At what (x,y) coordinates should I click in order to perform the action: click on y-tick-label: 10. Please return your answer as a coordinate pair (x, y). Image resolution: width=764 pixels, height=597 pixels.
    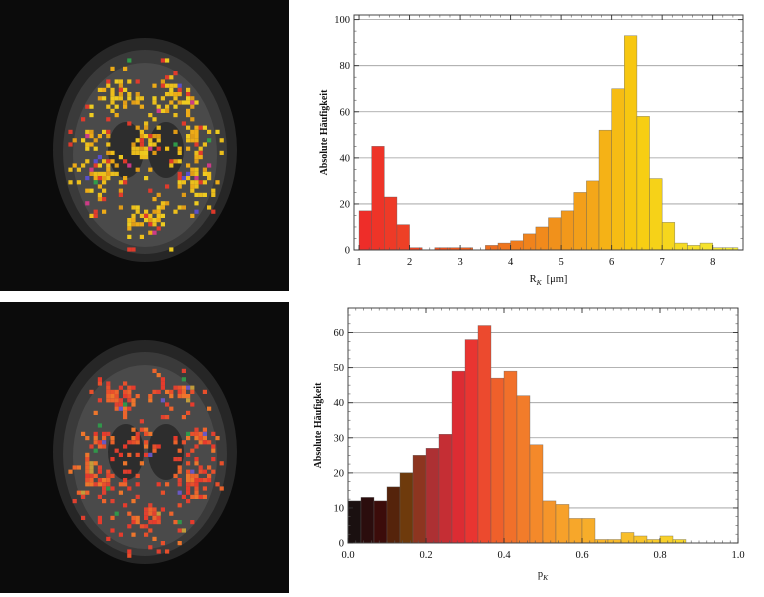
    Looking at the image, I should click on (339, 508).